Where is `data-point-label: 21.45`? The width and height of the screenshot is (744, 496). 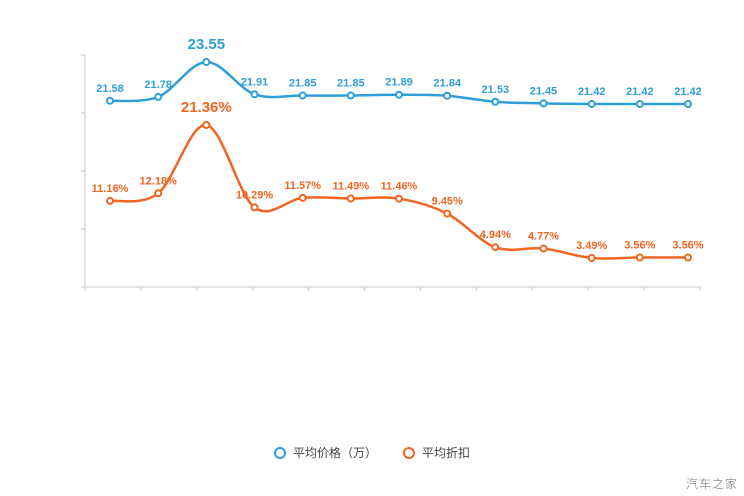 data-point-label: 21.45 is located at coordinates (544, 91).